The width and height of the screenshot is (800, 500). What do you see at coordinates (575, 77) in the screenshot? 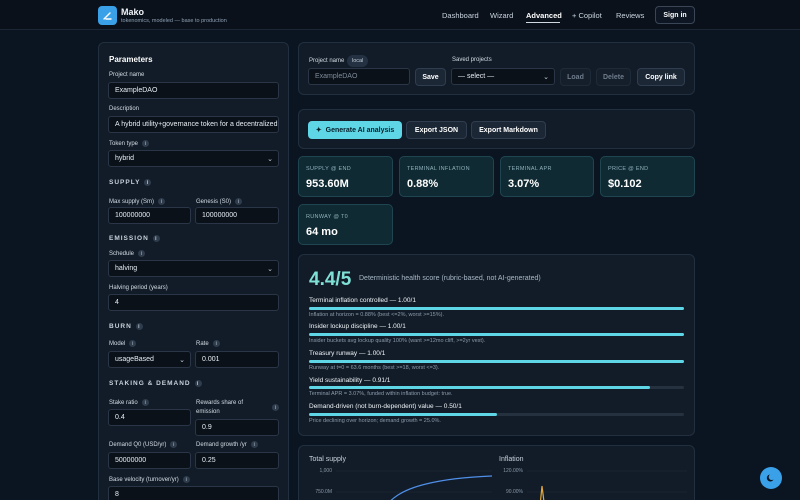
I see `load-button: Load` at bounding box center [575, 77].